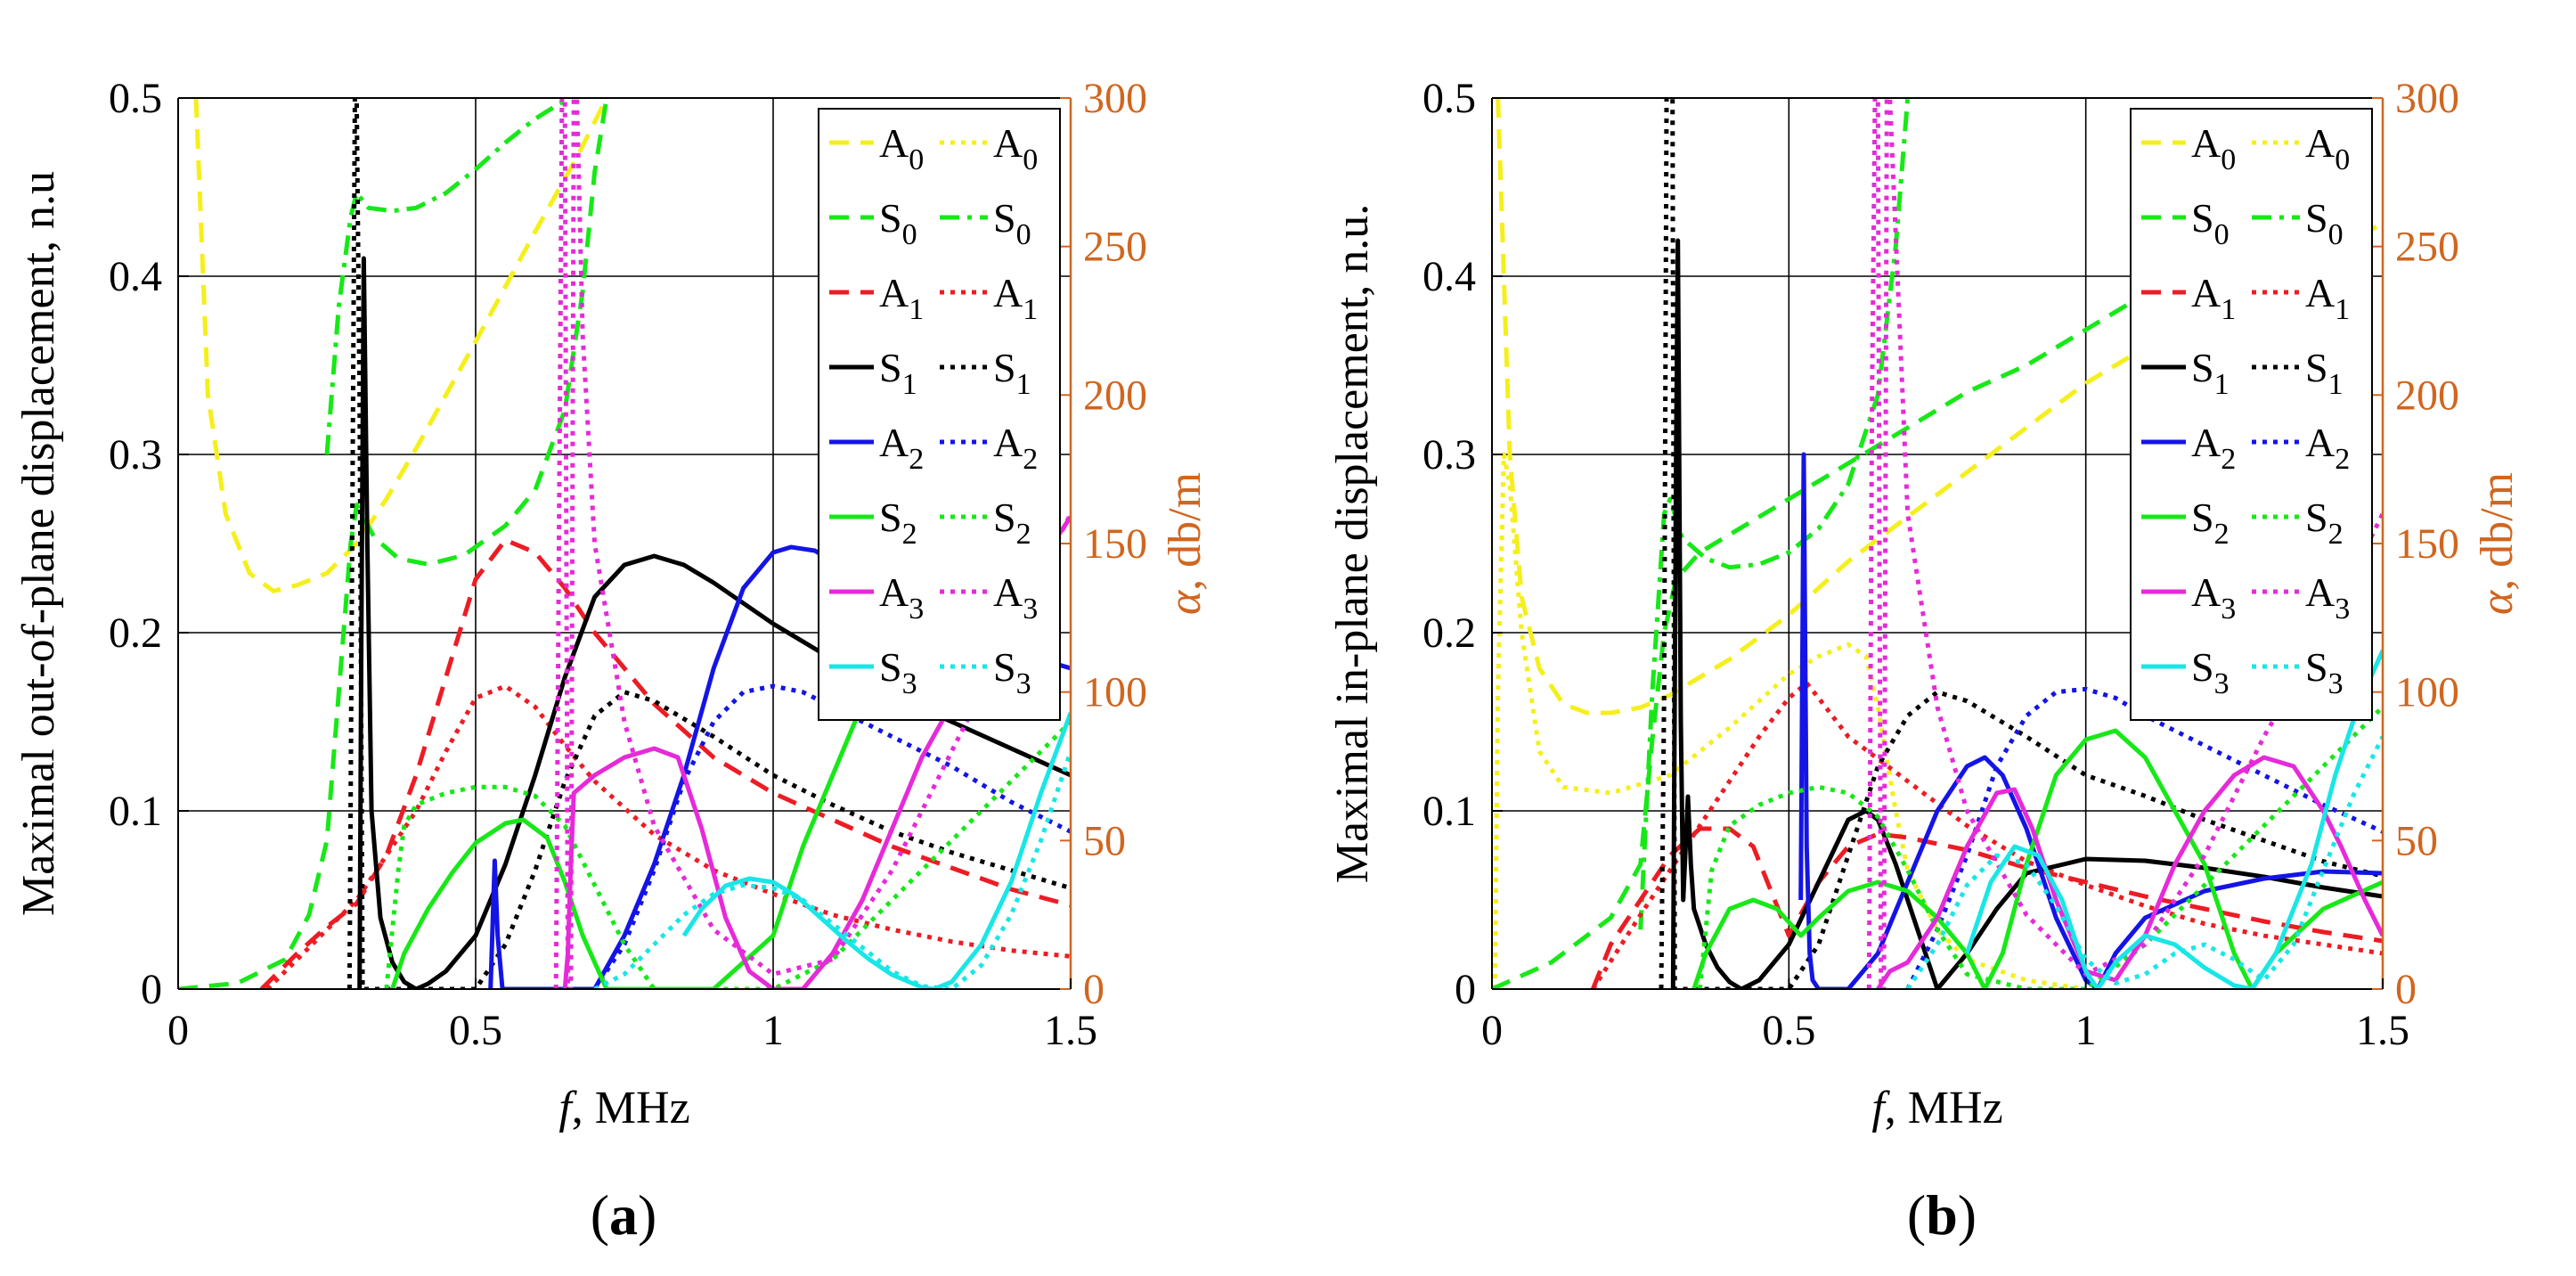 The width and height of the screenshot is (2576, 1276). I want to click on y2-axis-label-var: α, so click(2498, 602).